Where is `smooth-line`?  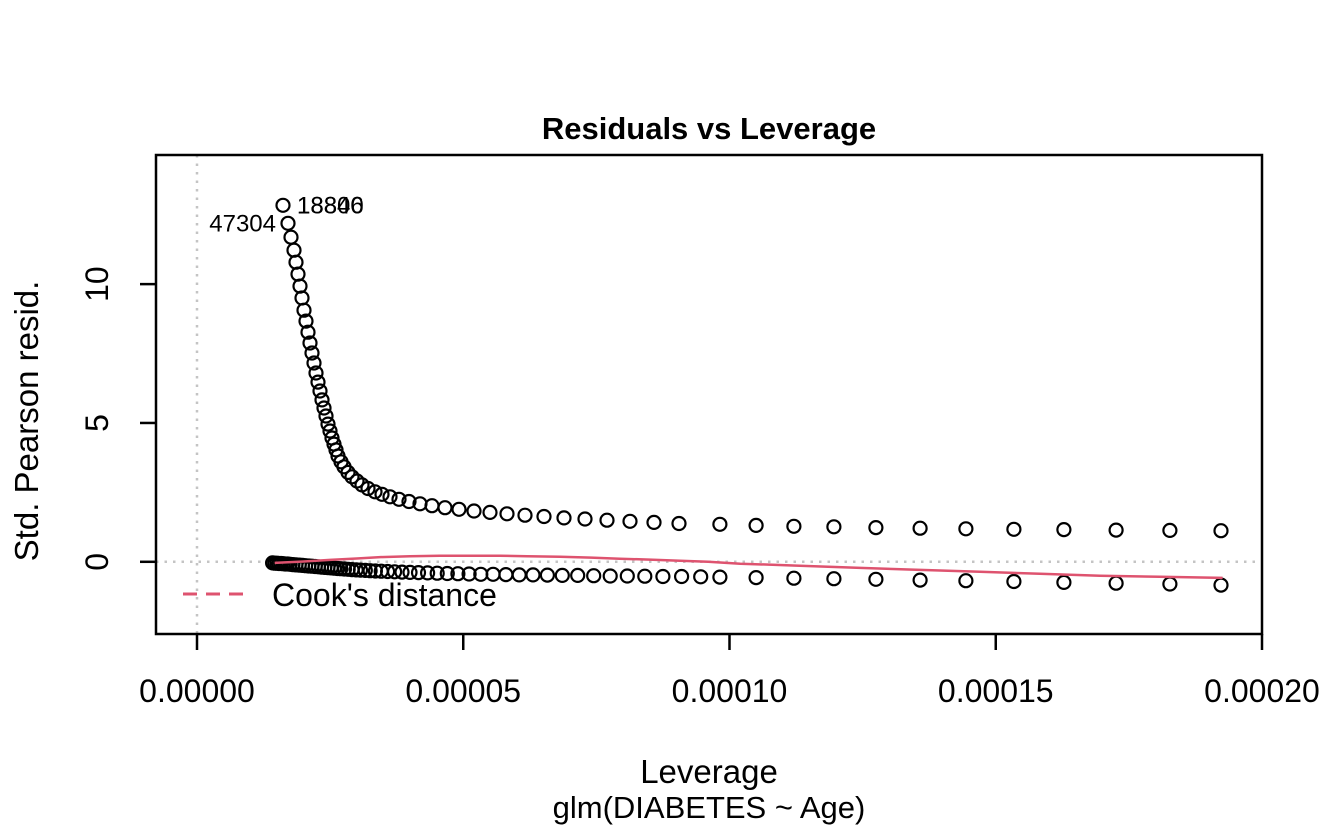 smooth-line is located at coordinates (748, 567).